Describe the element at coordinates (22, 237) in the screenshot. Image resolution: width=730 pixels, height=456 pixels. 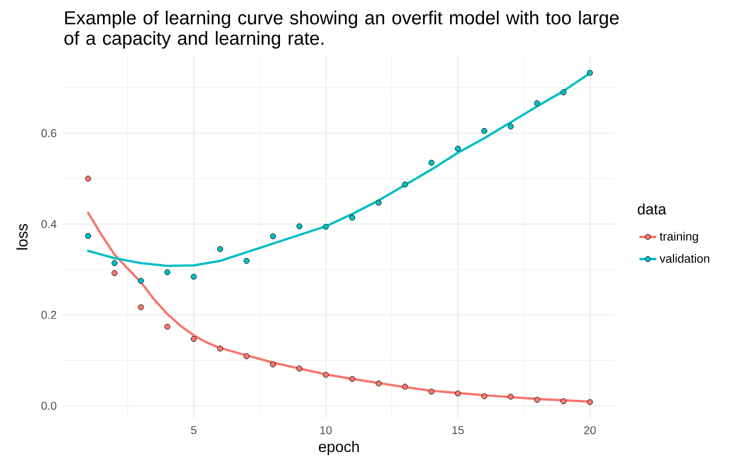
I see `y-axis-title: loss` at that location.